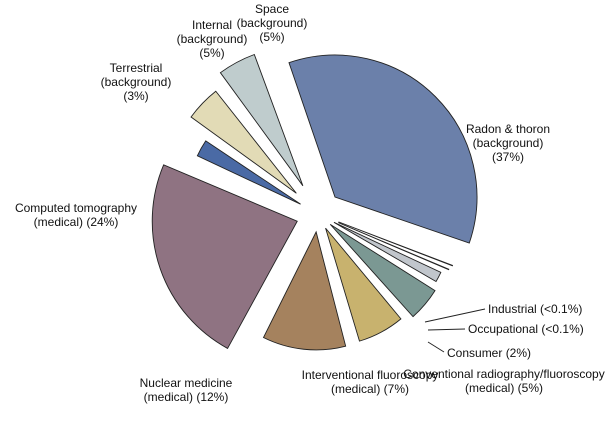 The image size is (608, 424). I want to click on label-interventional-fluoroscopy-medical: Interventional fluoroscopy (medical) (7%), so click(370, 382).